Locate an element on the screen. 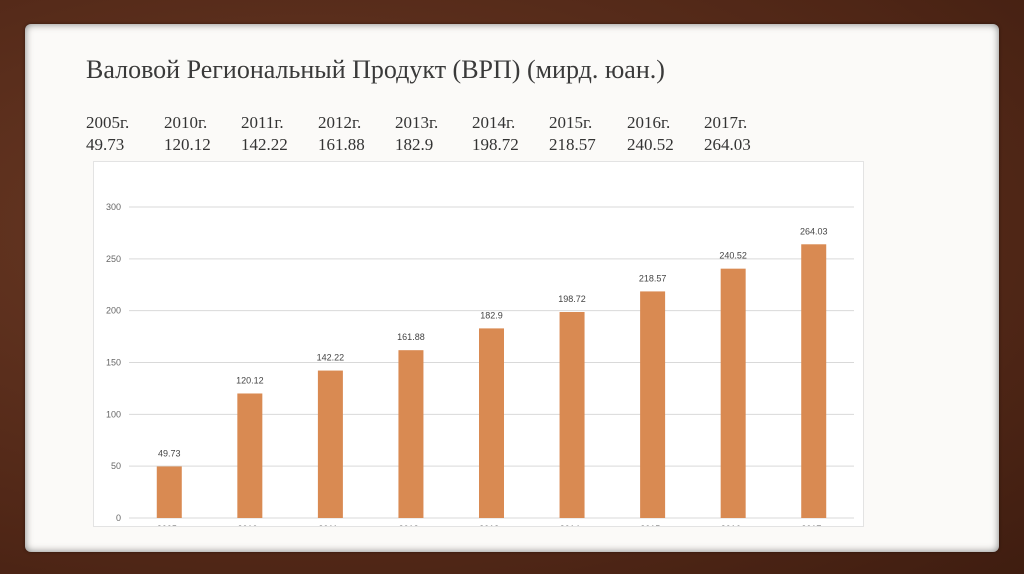 The width and height of the screenshot is (1024, 574). table-value-cell: 264.03 is located at coordinates (727, 144).